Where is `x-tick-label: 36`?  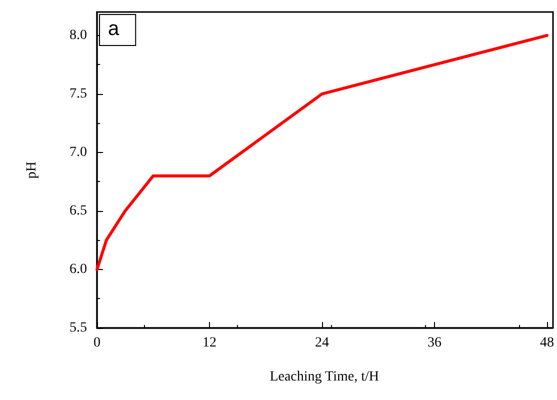
x-tick-label: 36 is located at coordinates (435, 343).